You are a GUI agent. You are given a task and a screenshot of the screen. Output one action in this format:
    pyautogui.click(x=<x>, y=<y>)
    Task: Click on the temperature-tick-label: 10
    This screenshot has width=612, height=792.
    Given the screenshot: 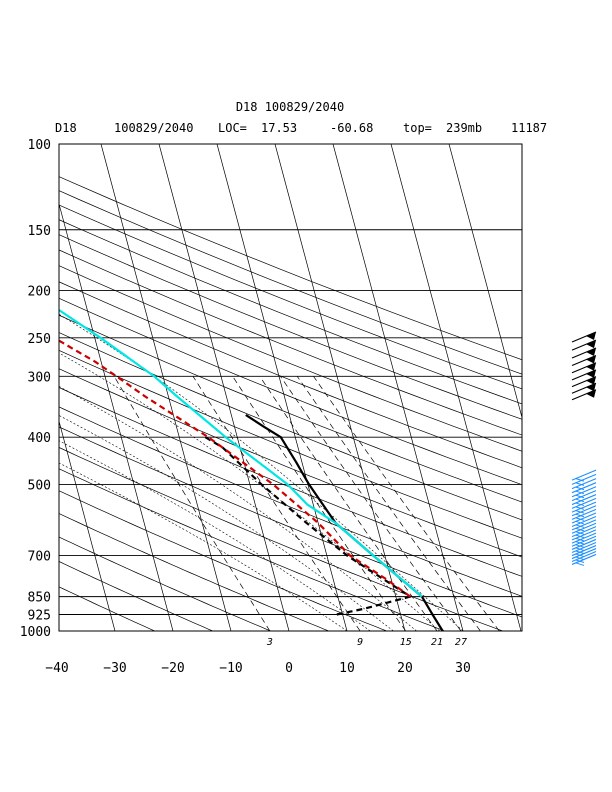 What is the action you would take?
    pyautogui.click(x=347, y=668)
    